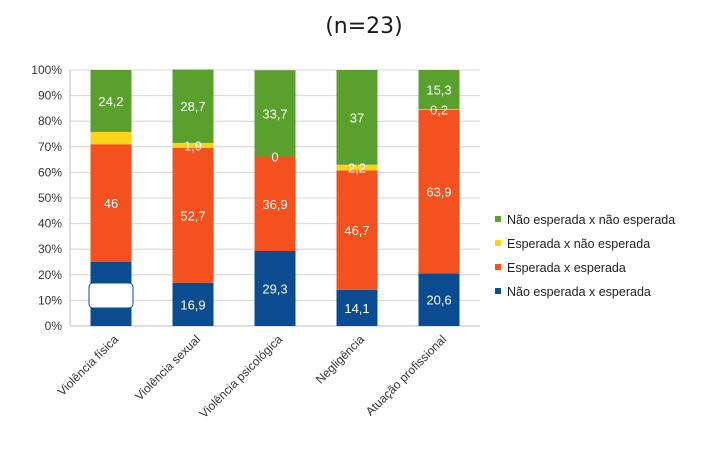 The image size is (728, 456). I want to click on y-tick-label: 90%, so click(50, 96).